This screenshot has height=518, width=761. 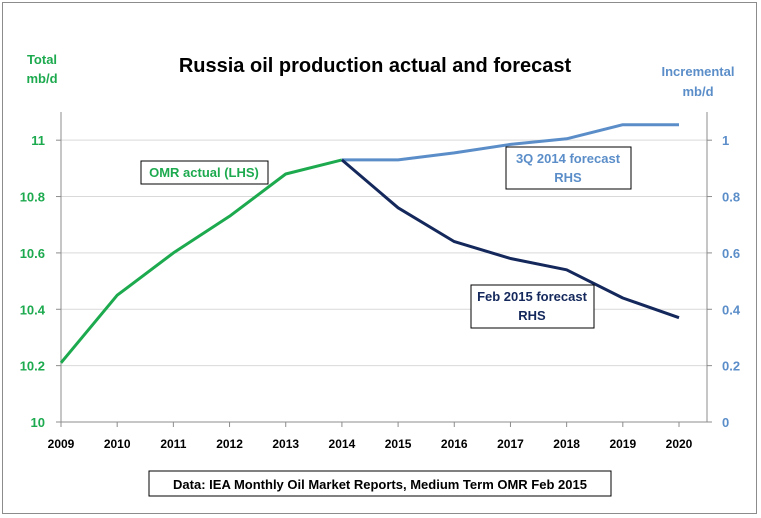 What do you see at coordinates (731, 366) in the screenshot?
I see `right-tick-label: 0.2` at bounding box center [731, 366].